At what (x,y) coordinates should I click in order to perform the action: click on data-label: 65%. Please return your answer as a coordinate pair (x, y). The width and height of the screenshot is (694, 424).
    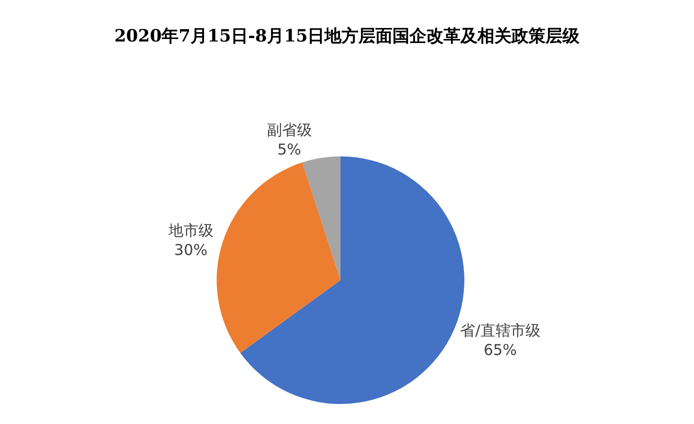
    Looking at the image, I should click on (500, 349).